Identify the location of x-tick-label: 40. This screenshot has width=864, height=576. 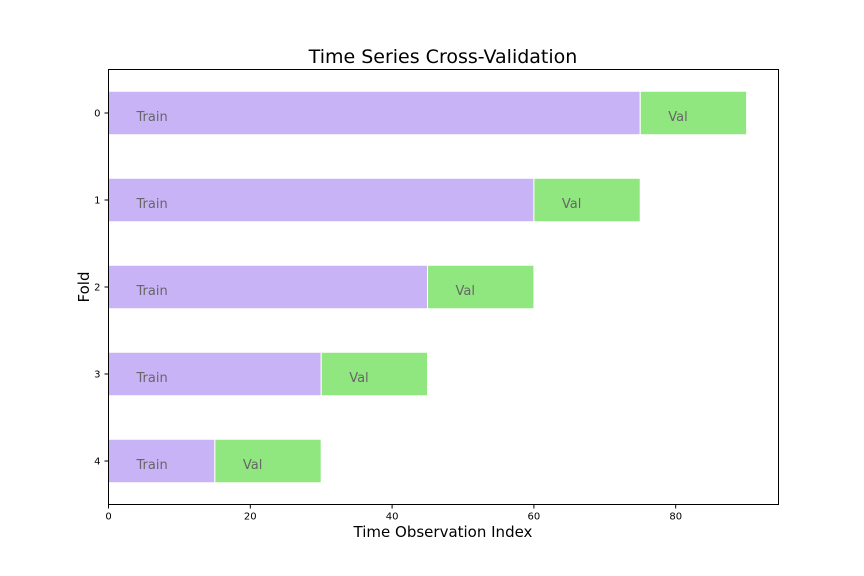
(392, 517).